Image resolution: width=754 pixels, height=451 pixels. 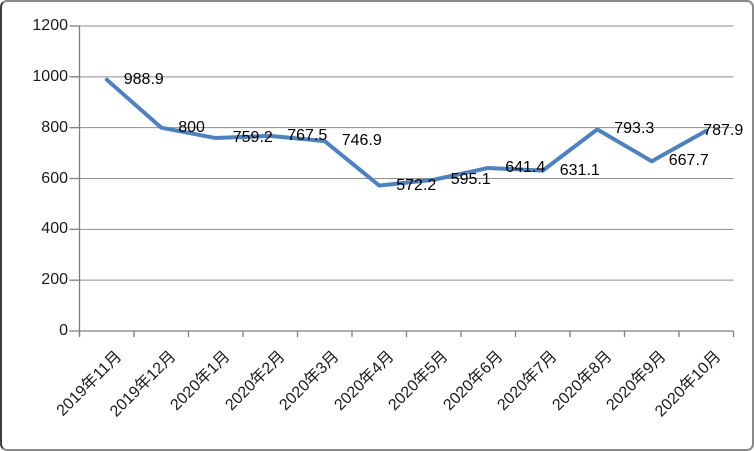 What do you see at coordinates (54, 280) in the screenshot?
I see `y-axis-label: 200` at bounding box center [54, 280].